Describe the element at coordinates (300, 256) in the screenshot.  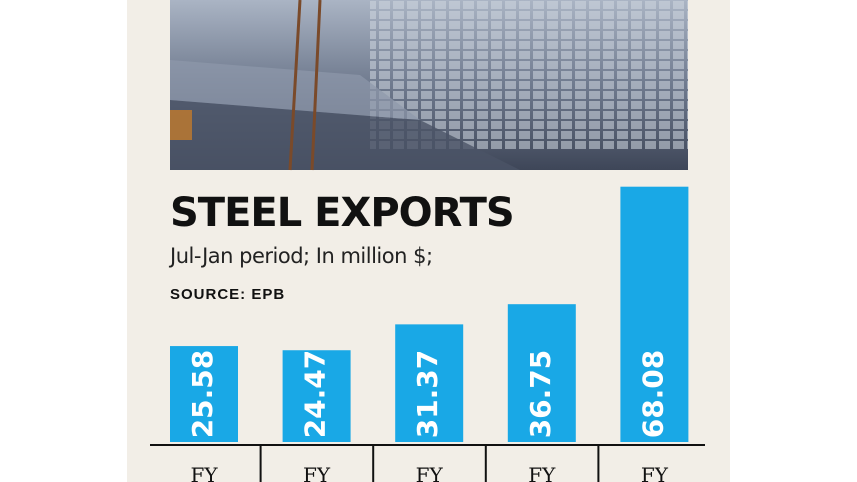
I see `subtitle: Jul-Jan period; In million $;` at that location.